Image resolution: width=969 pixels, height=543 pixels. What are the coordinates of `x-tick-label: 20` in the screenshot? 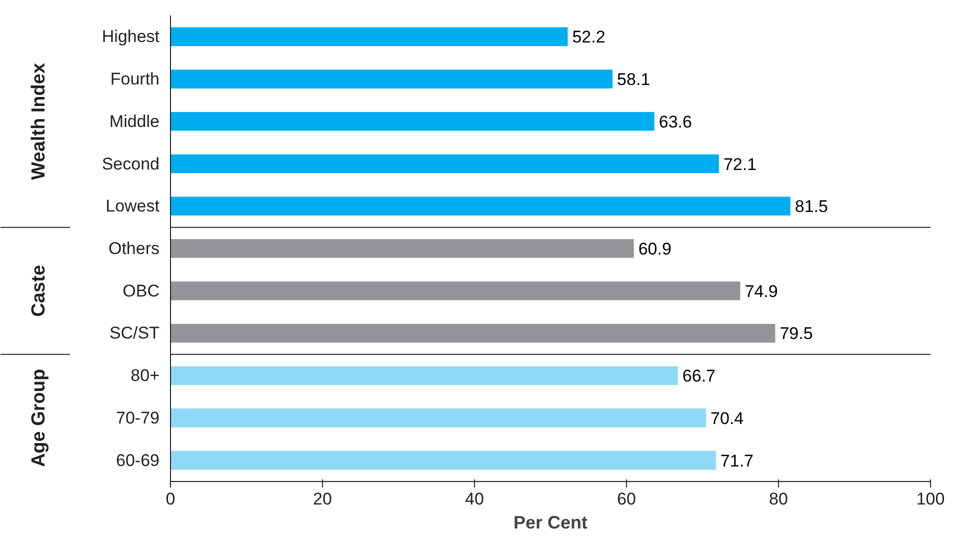 It's located at (322, 499).